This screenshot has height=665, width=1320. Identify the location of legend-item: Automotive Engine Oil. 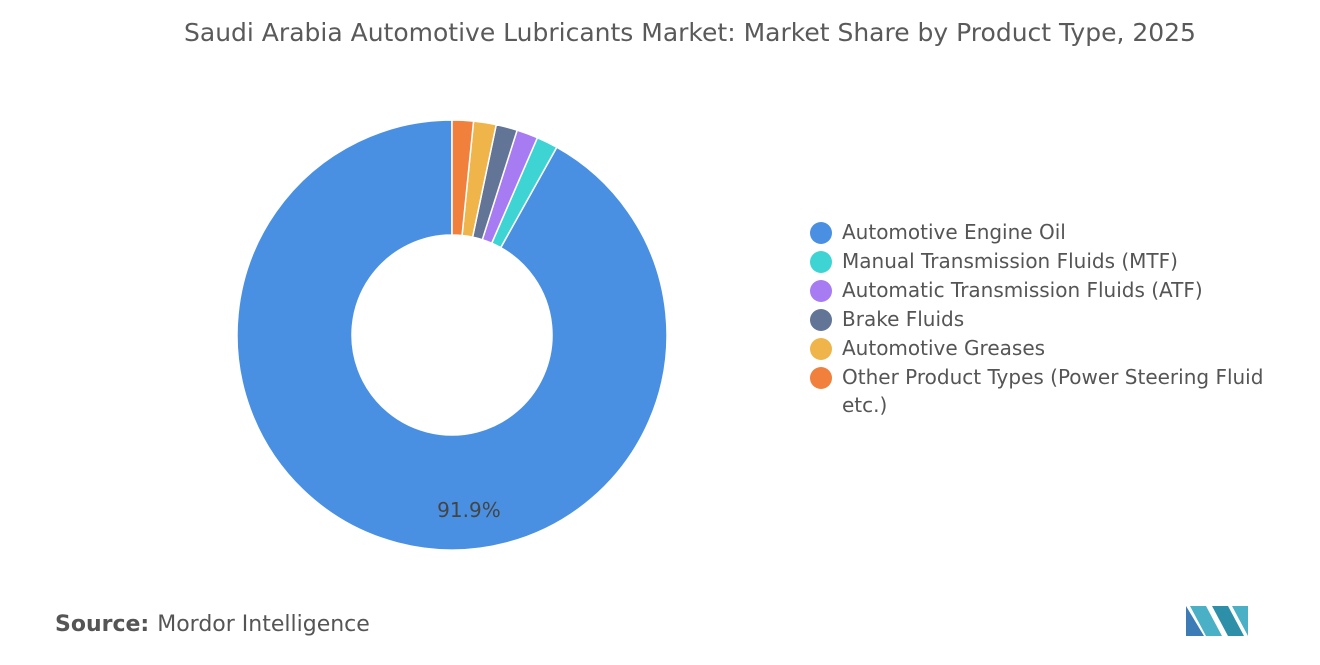
(1045, 232).